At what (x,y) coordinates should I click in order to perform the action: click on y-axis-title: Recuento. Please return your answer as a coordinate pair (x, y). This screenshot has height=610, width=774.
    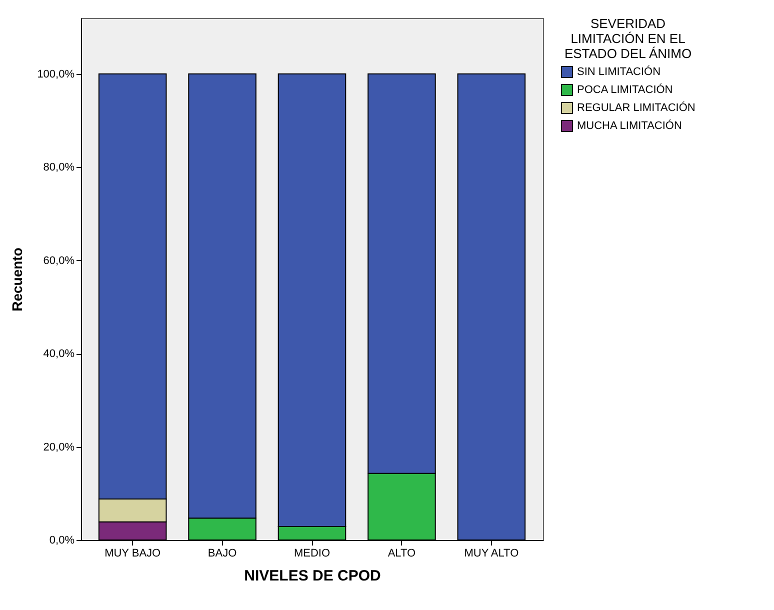
    Looking at the image, I should click on (17, 280).